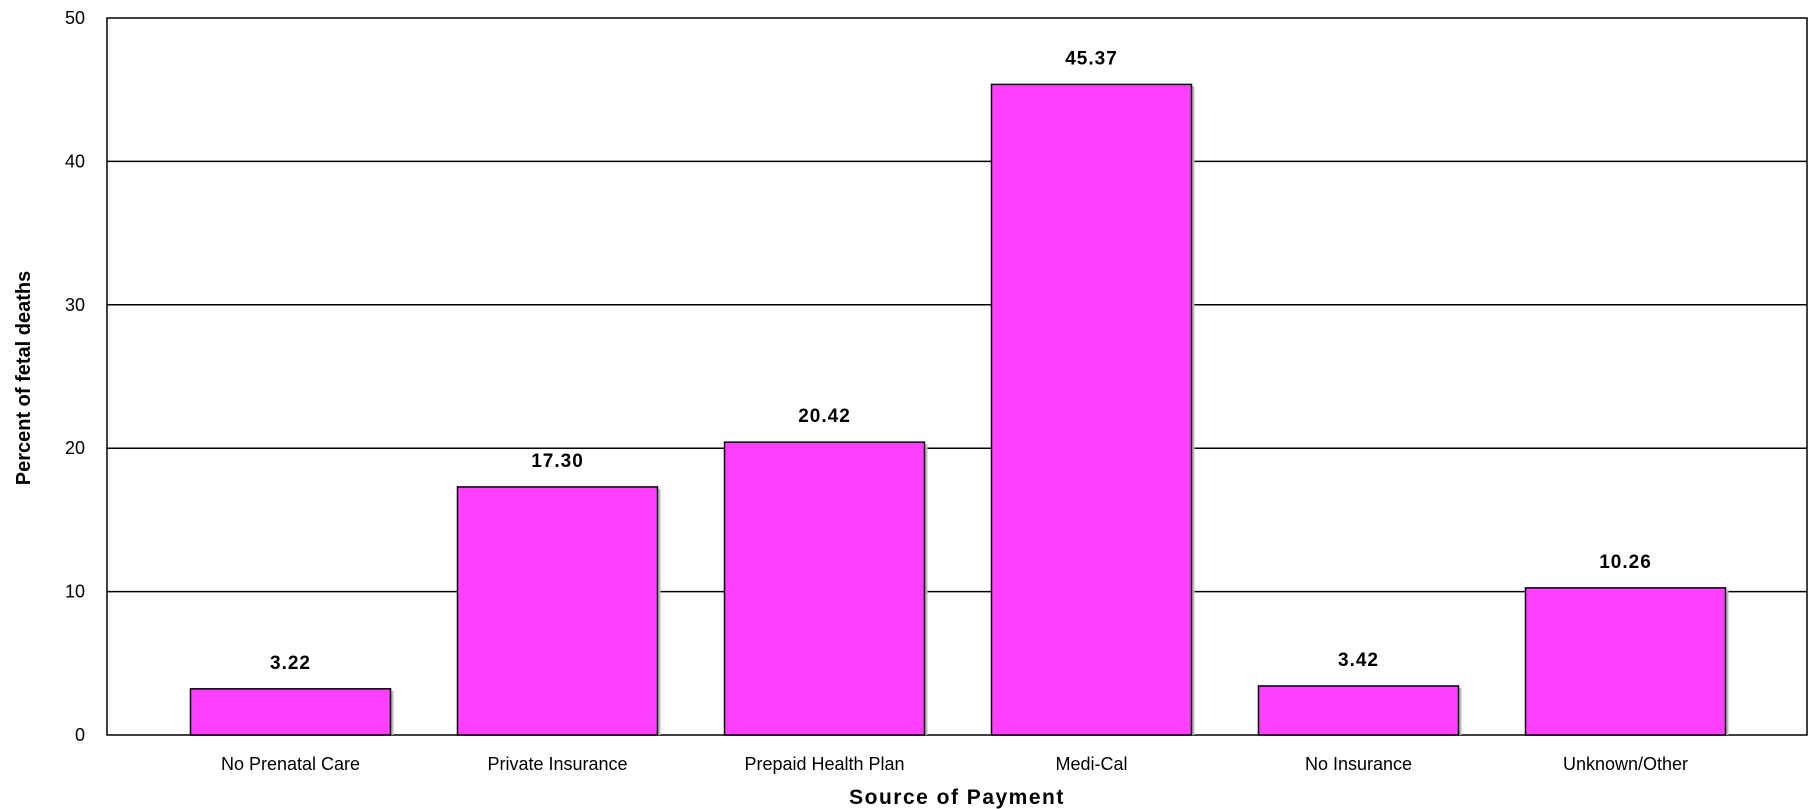  What do you see at coordinates (1091, 764) in the screenshot?
I see `x-category-label: Medi-Cal` at bounding box center [1091, 764].